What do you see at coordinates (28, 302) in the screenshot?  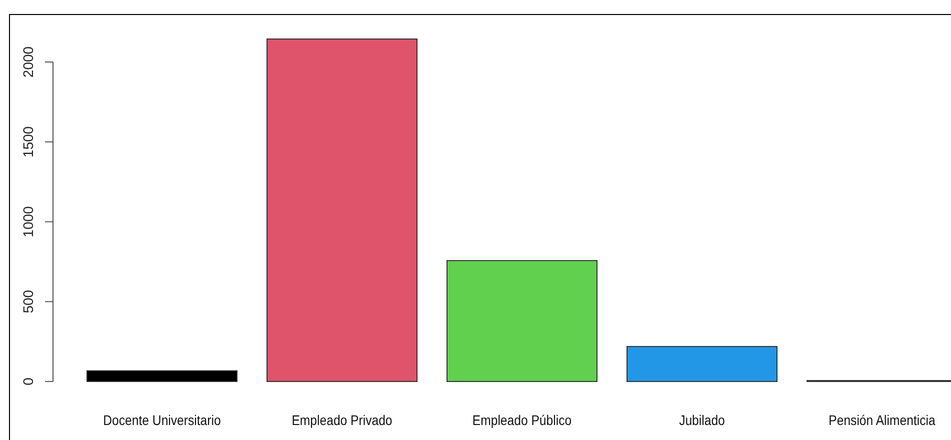 I see `y-tick-label: 500` at bounding box center [28, 302].